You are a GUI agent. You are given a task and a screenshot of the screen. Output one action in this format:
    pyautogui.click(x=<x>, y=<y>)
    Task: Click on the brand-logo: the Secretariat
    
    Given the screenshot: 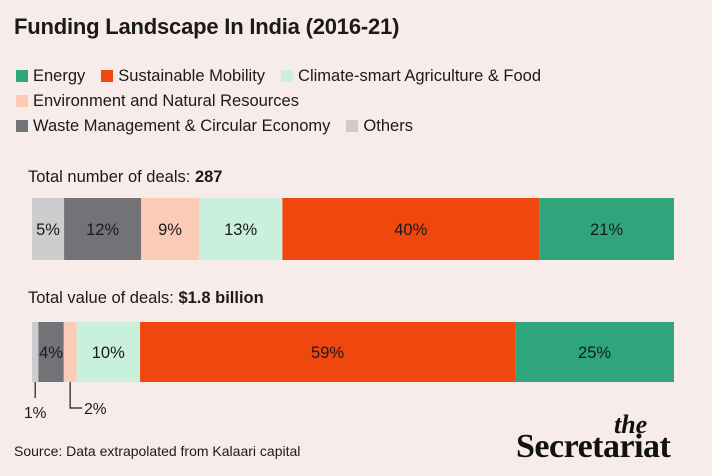 What is the action you would take?
    pyautogui.click(x=606, y=437)
    